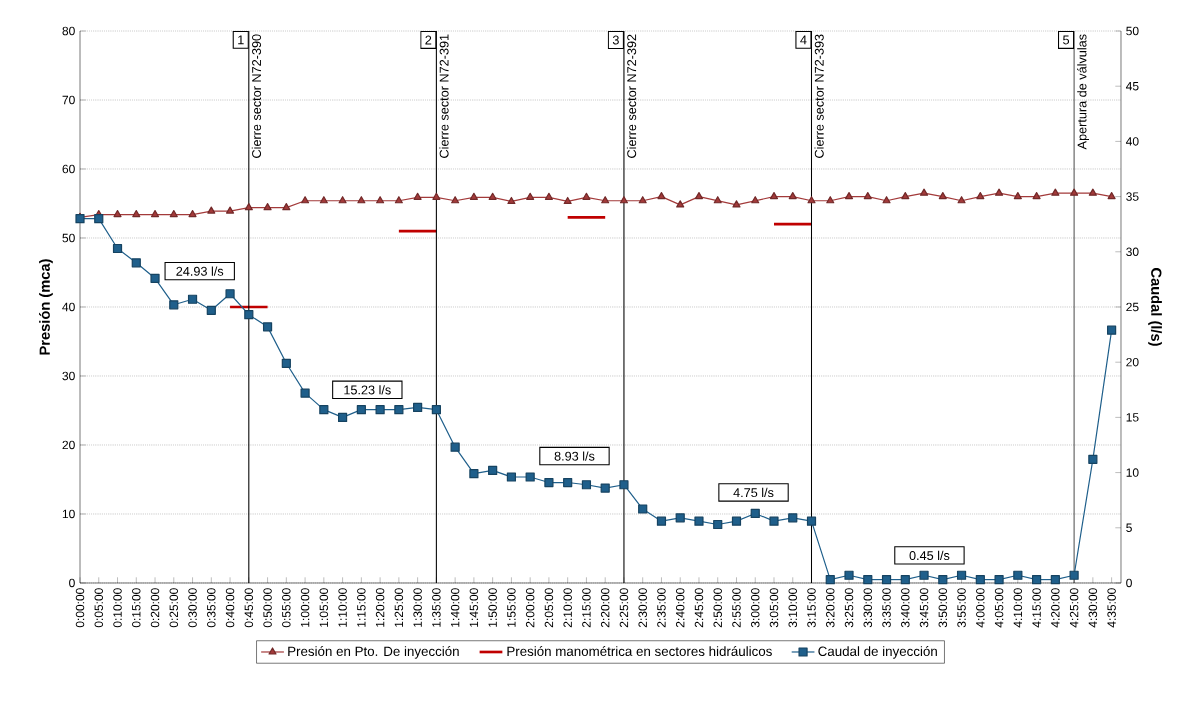 This screenshot has height=724, width=1190. I want to click on ref-line-label: Cierre sector N72-392, so click(631, 96).